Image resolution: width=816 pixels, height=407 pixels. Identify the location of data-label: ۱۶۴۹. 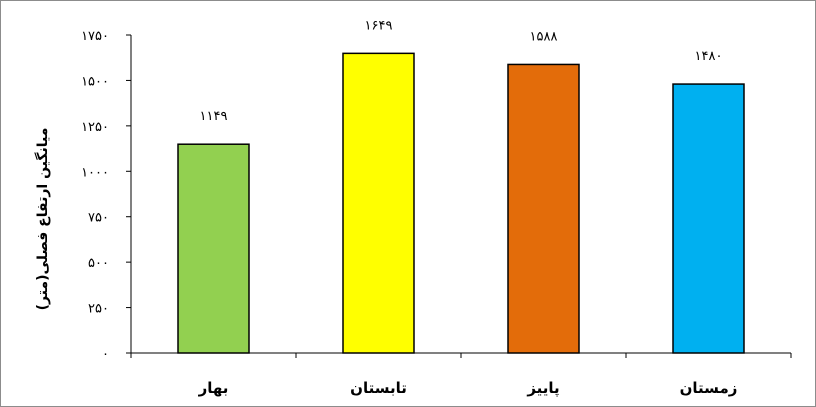
(379, 25).